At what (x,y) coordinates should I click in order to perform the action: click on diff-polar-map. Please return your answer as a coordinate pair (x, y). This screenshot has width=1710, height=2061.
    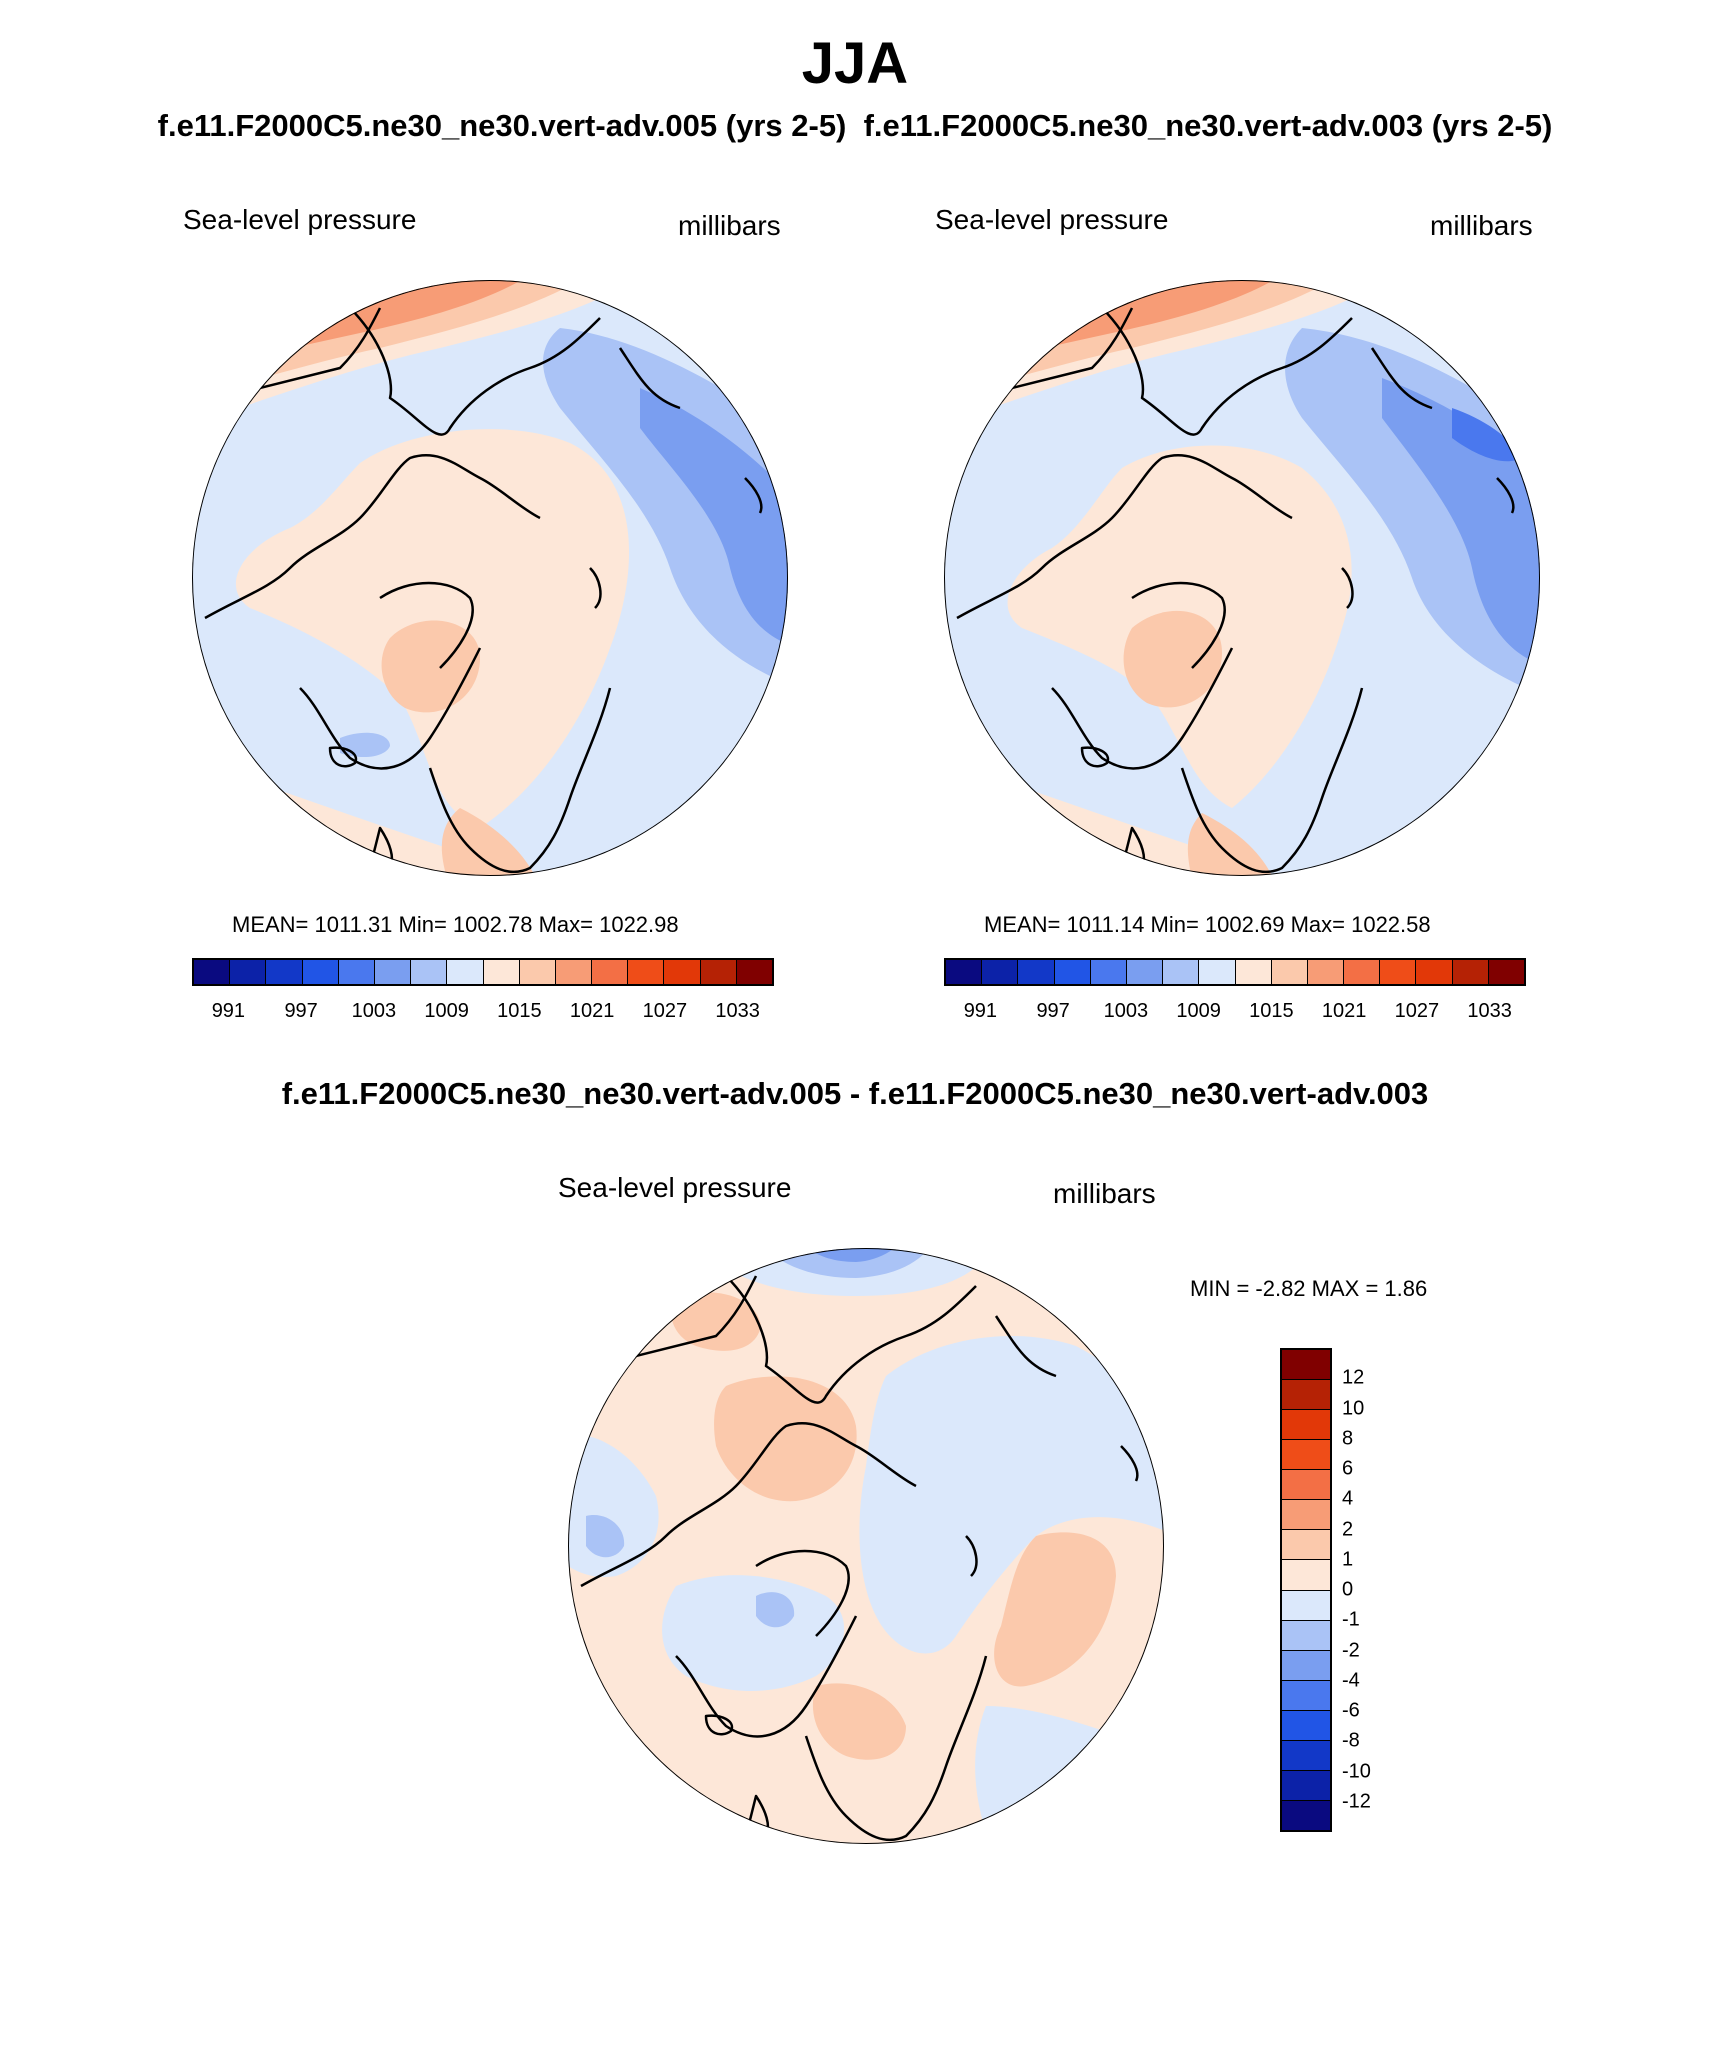
    Looking at the image, I should click on (866, 1546).